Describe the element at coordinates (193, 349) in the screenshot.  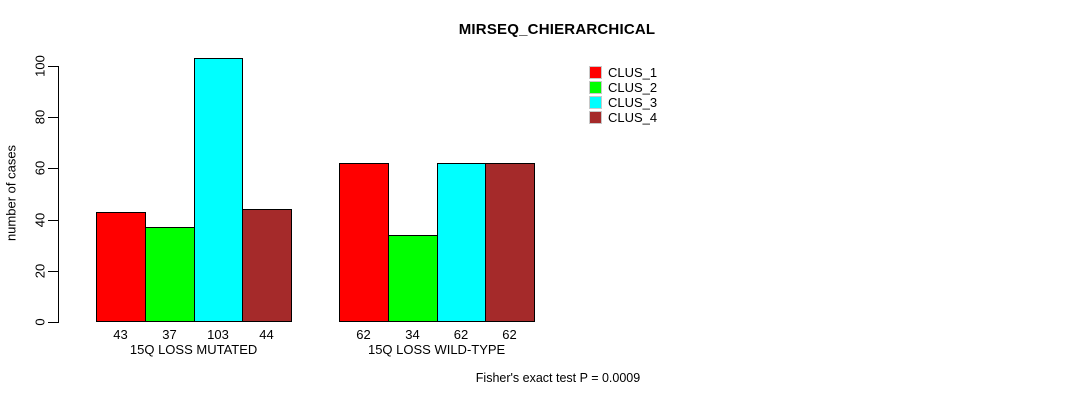
I see `x-group-label: 15Q LOSS MUTATED` at that location.